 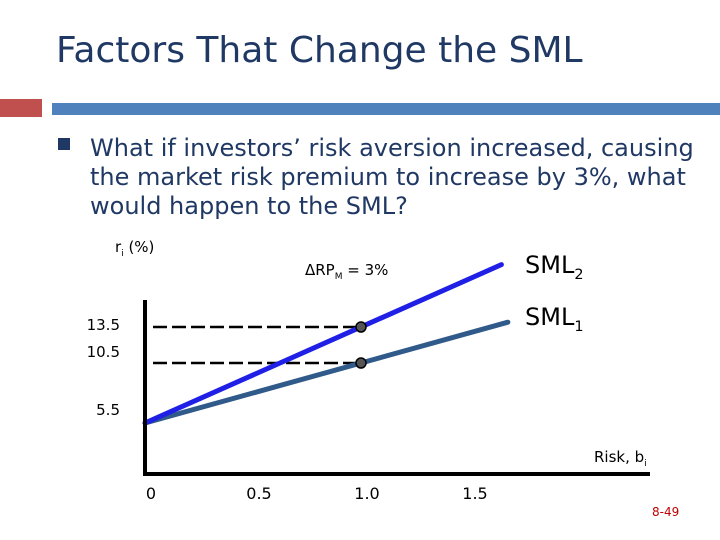 What do you see at coordinates (361, 363) in the screenshot?
I see `marker-sml1` at bounding box center [361, 363].